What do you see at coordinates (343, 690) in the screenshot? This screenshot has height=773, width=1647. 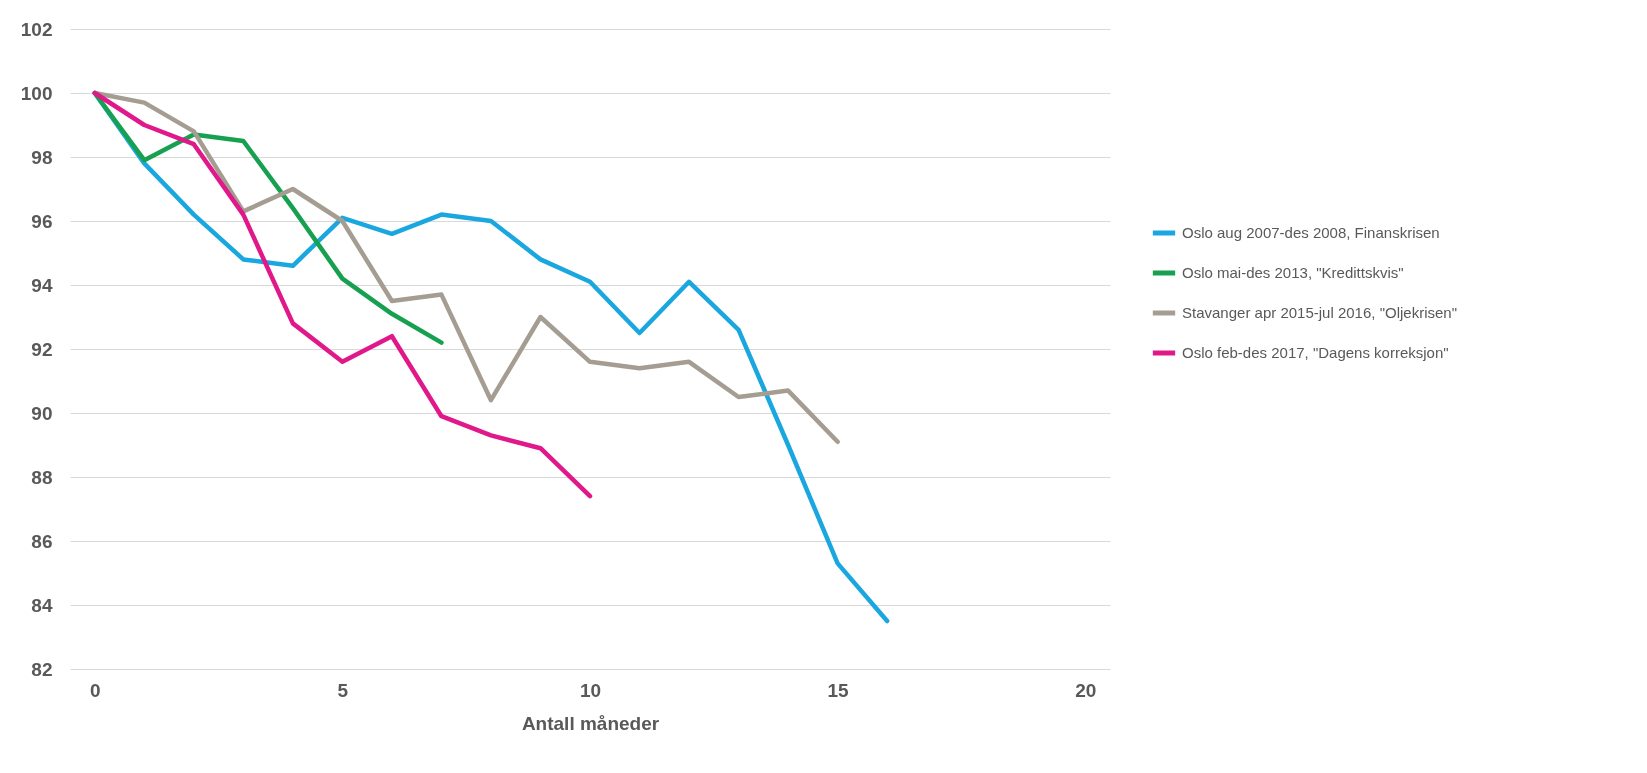 I see `x-tick-label: 5` at bounding box center [343, 690].